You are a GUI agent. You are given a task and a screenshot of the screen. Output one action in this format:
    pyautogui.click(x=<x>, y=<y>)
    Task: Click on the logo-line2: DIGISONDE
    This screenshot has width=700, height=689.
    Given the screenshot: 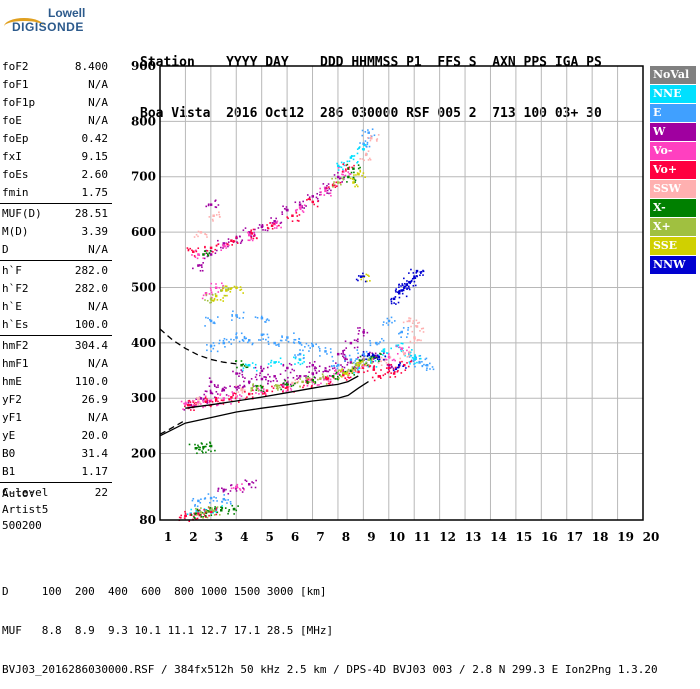 What is the action you would take?
    pyautogui.click(x=48, y=27)
    